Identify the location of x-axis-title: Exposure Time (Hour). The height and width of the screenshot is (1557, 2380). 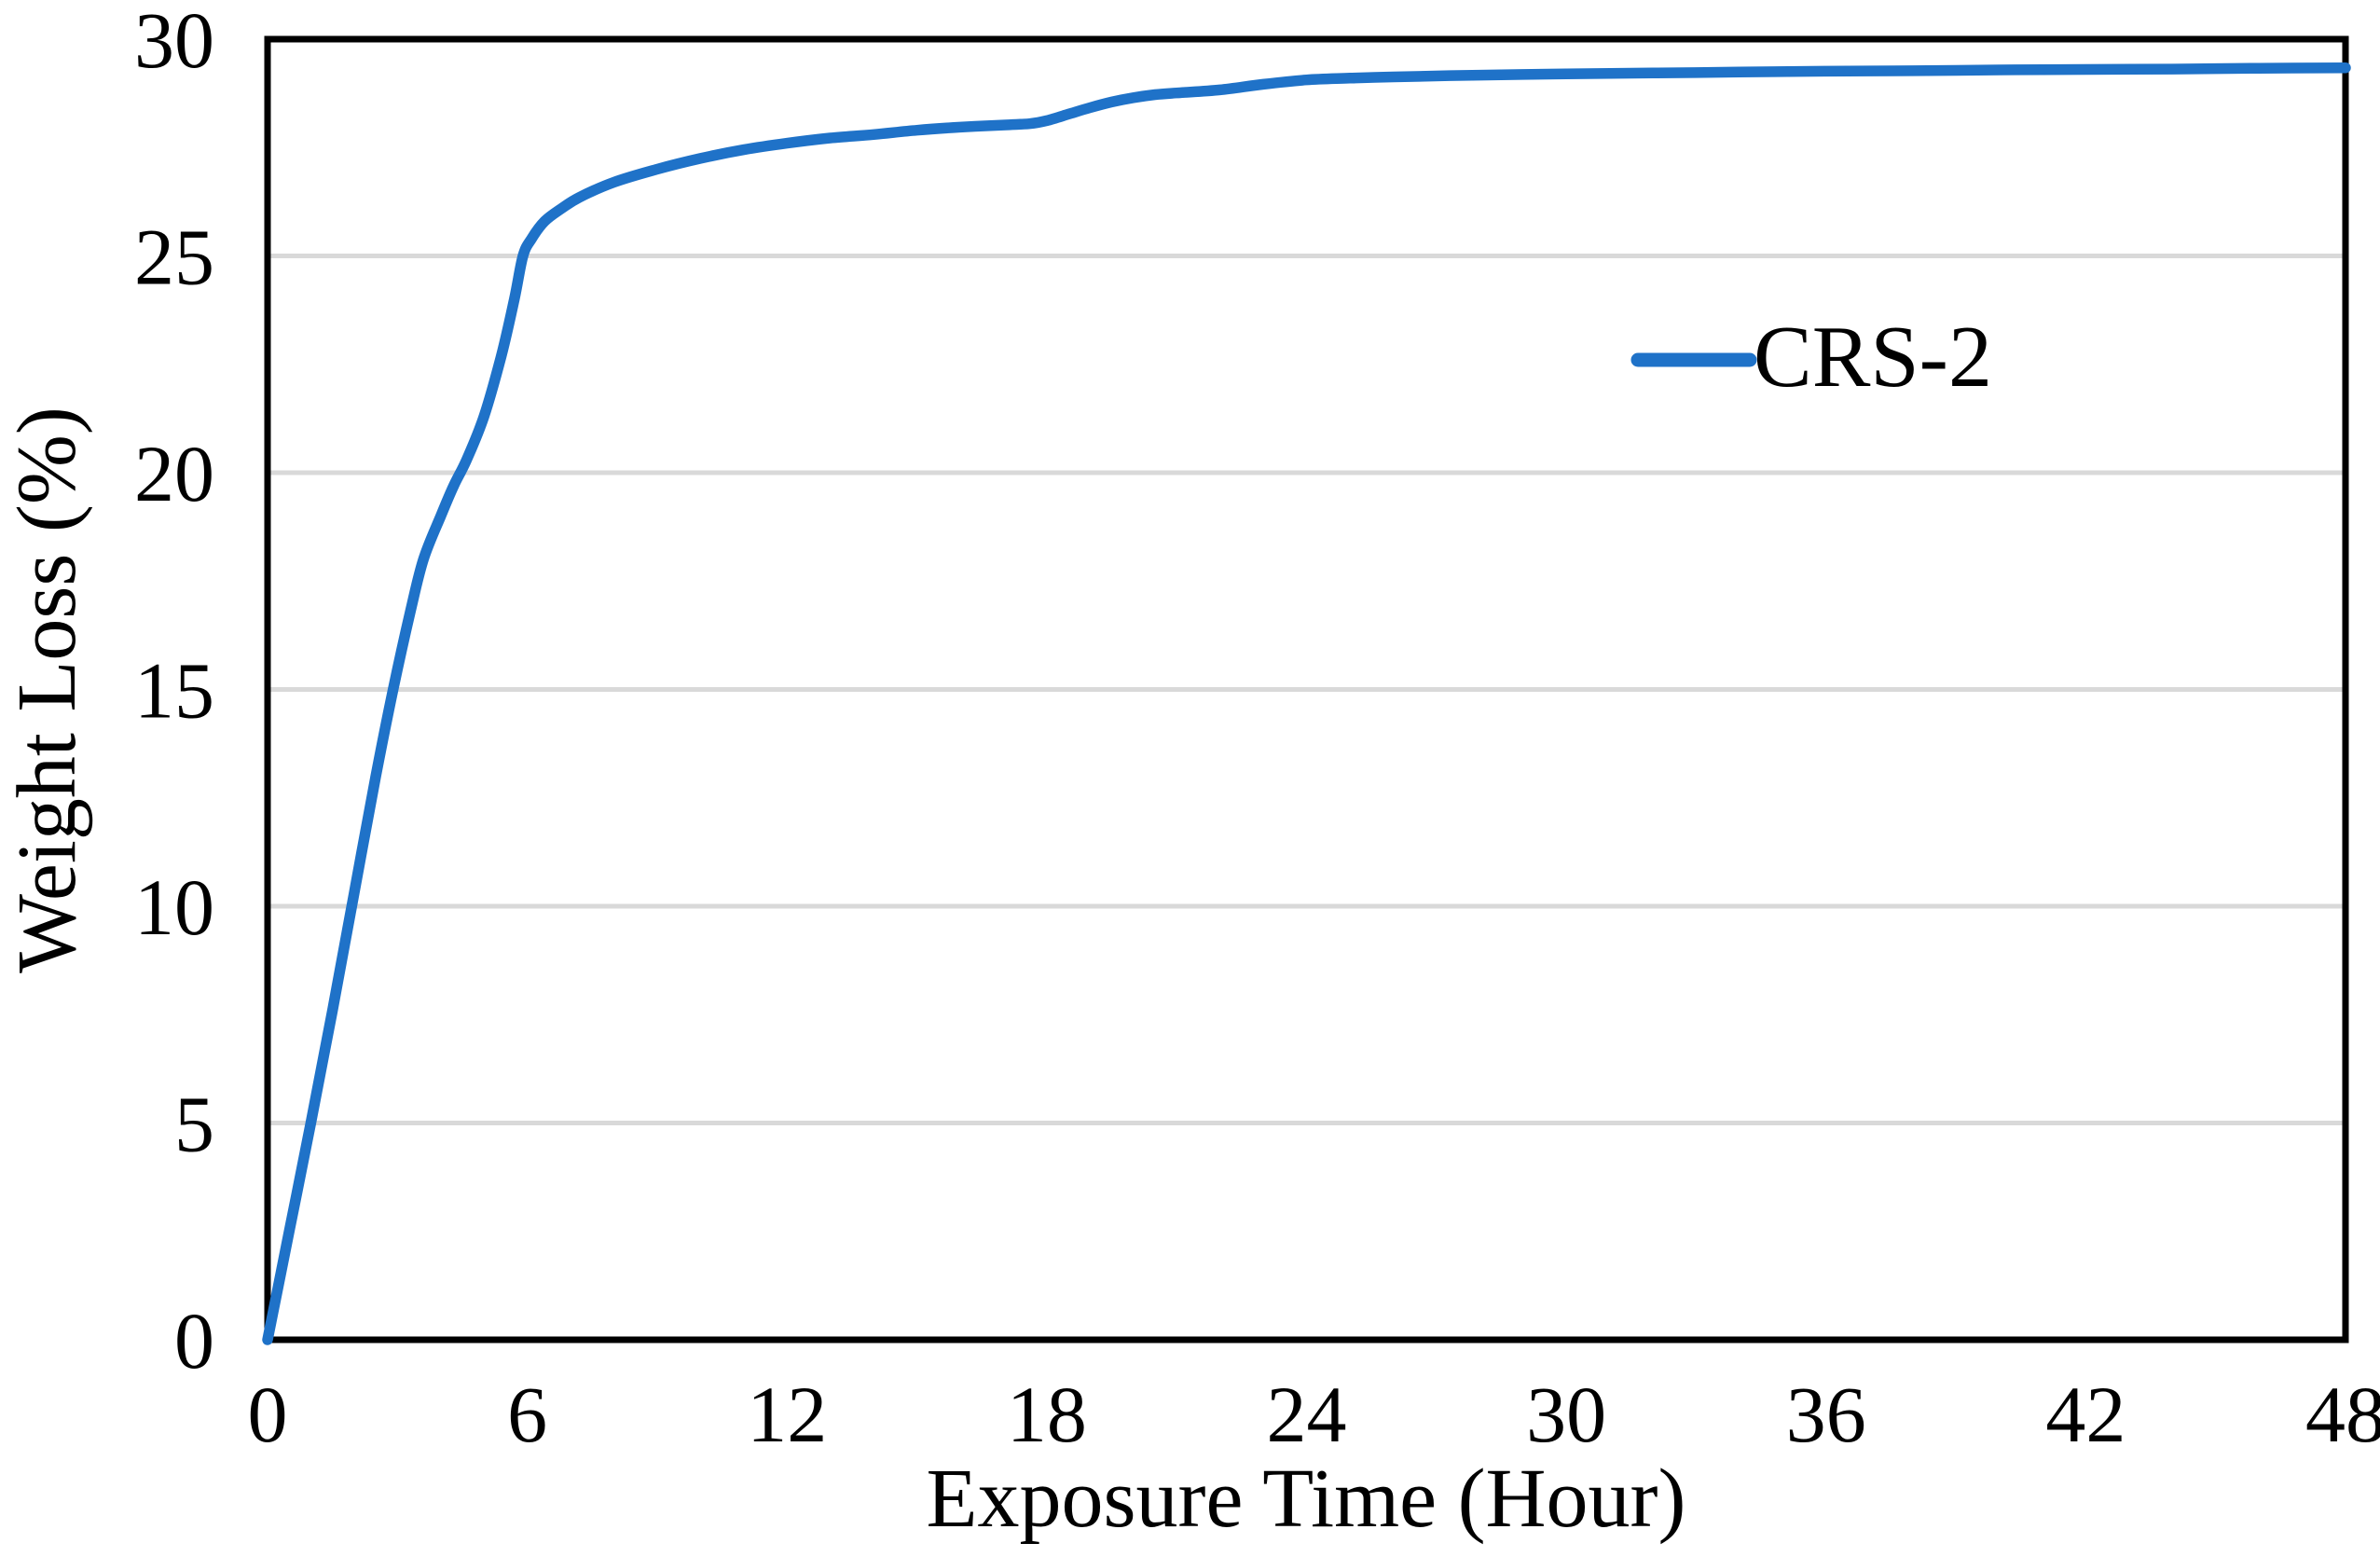
(1306, 1499).